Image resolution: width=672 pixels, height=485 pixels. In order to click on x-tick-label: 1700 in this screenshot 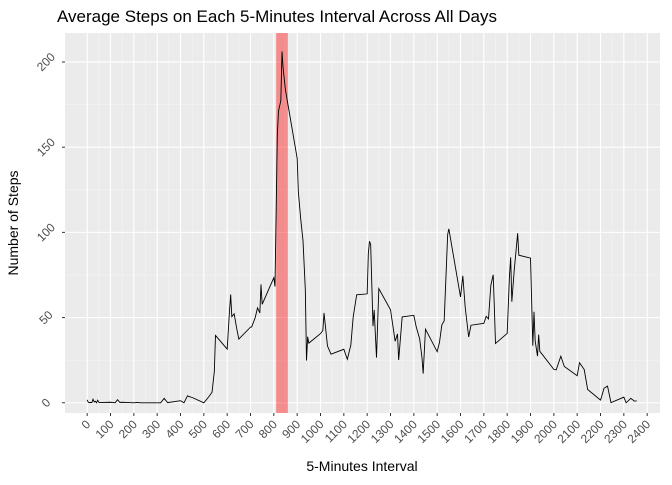, I will do `click(475, 431)`.